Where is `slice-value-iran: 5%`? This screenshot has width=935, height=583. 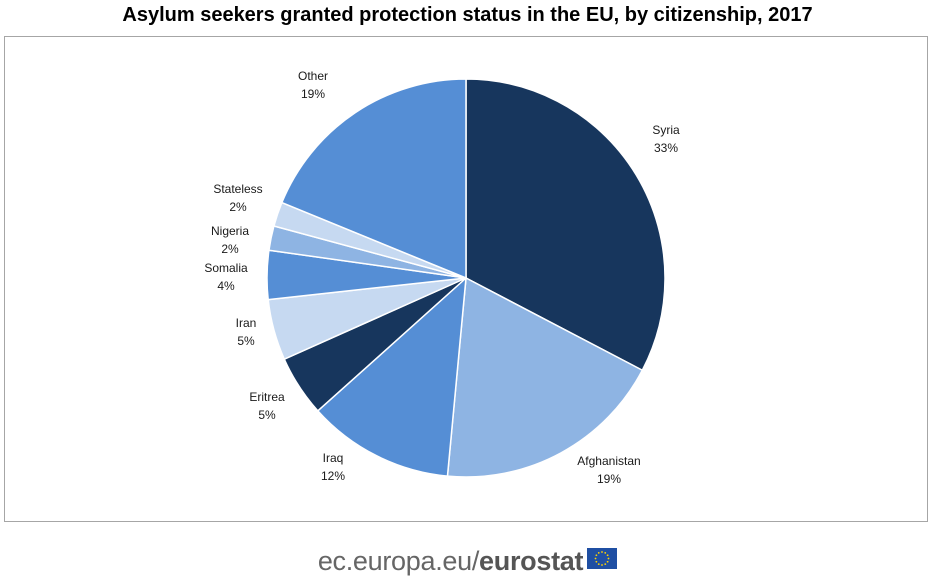 slice-value-iran: 5% is located at coordinates (246, 341).